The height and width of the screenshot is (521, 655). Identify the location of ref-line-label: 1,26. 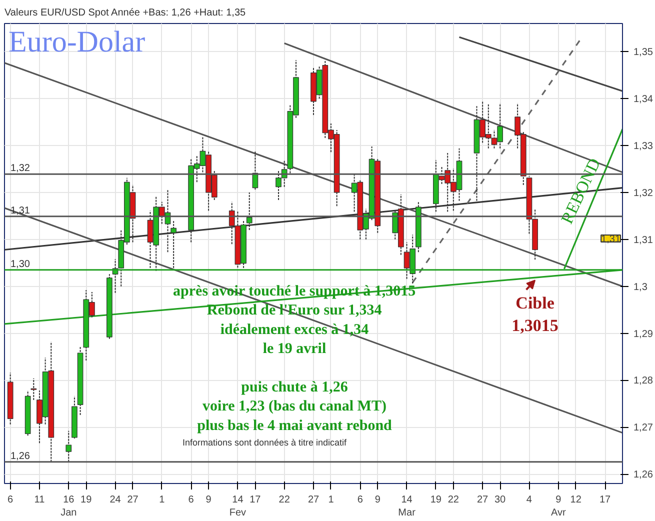
(20, 456).